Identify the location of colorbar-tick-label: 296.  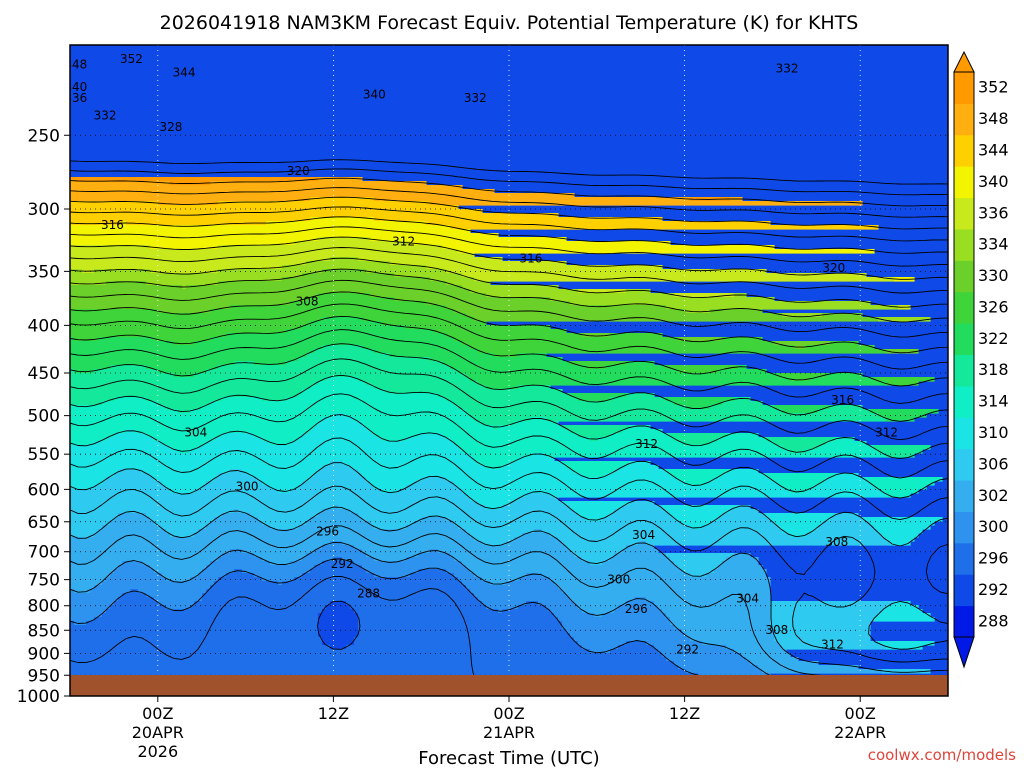
(993, 558).